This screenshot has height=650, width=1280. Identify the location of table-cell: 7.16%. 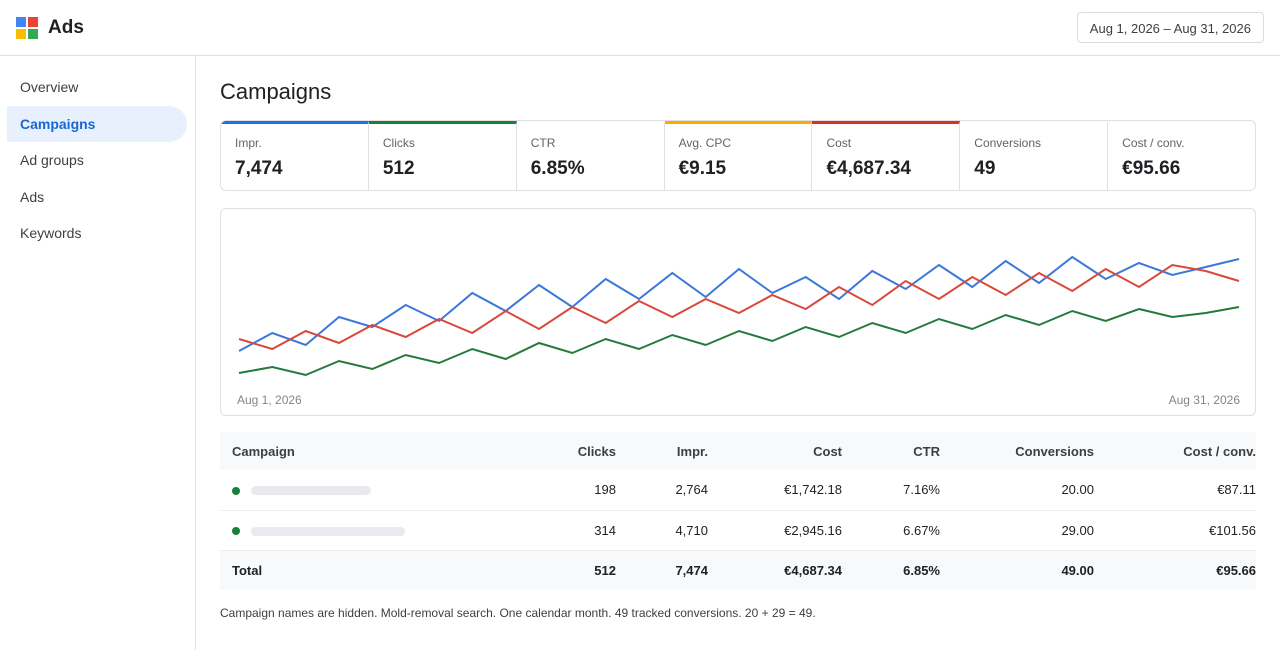
(891, 490).